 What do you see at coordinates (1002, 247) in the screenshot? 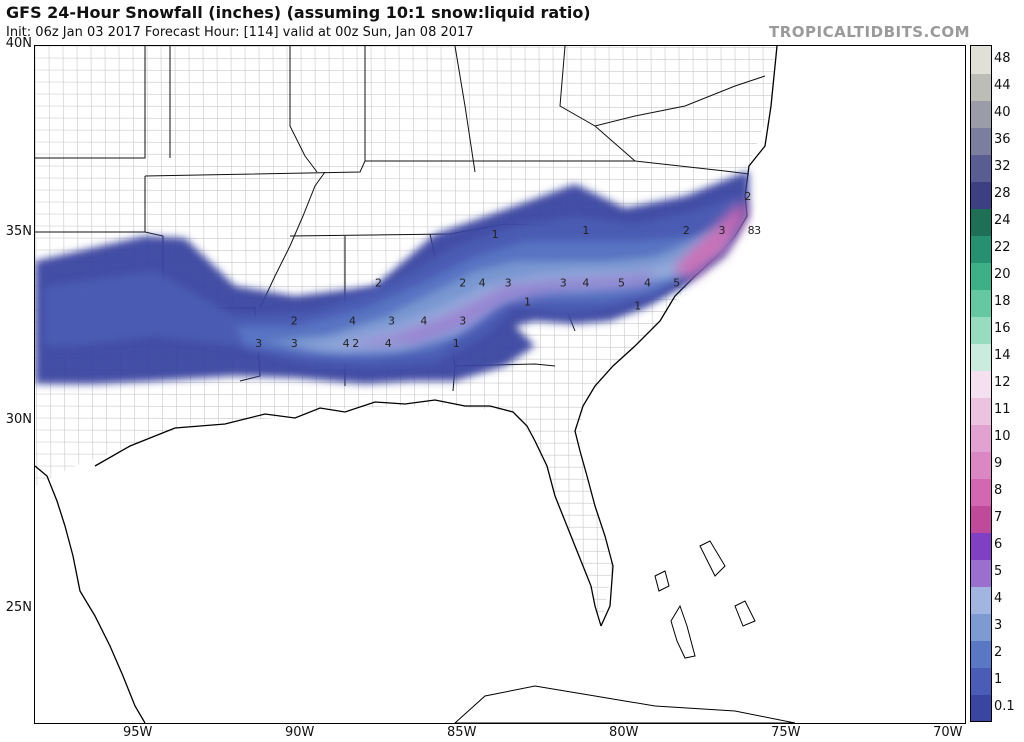
I see `colorbar-tick: 22` at bounding box center [1002, 247].